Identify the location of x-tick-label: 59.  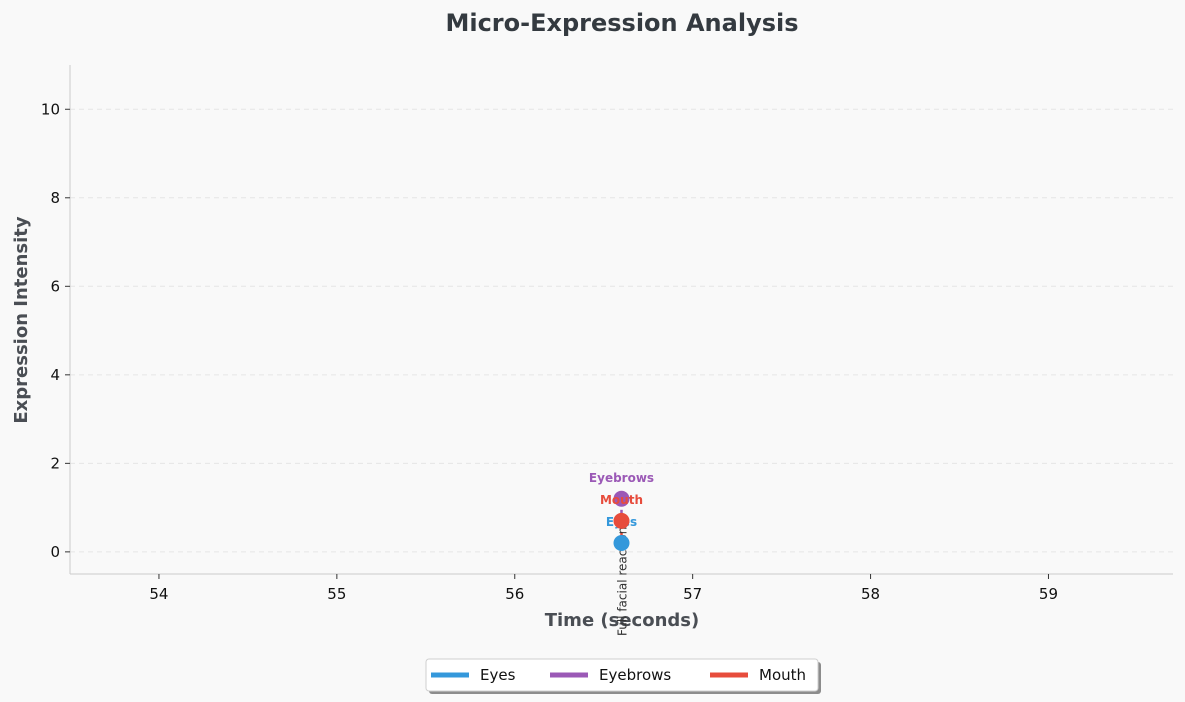
(1048, 594).